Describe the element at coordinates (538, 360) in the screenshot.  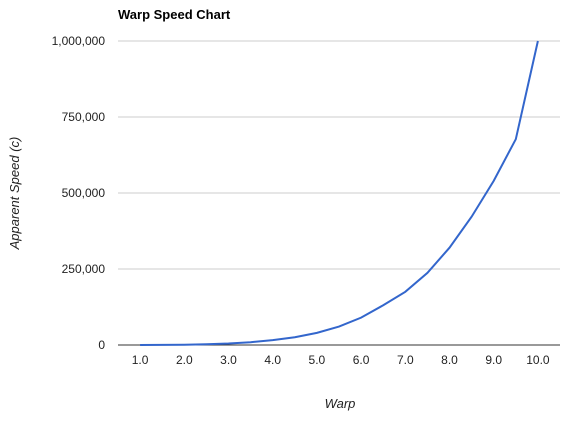
I see `x-tick-label: 10.0` at that location.